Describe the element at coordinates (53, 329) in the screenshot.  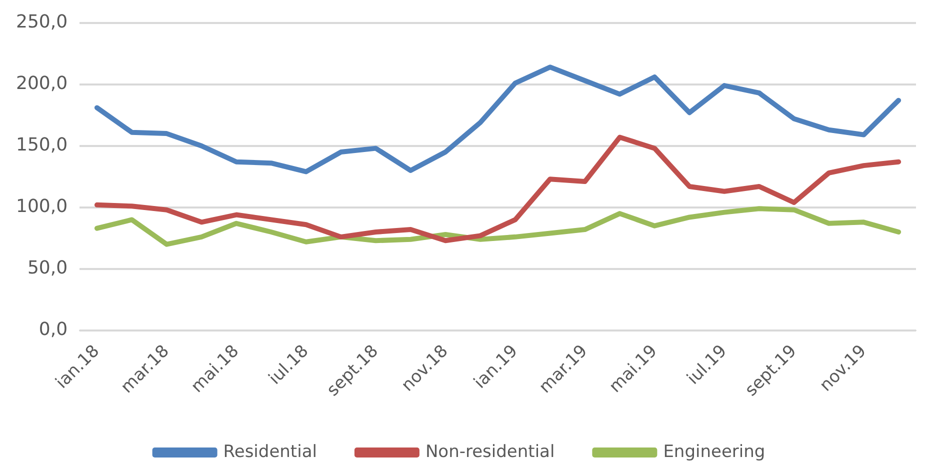
I see `y-tick-label: 0,0` at that location.